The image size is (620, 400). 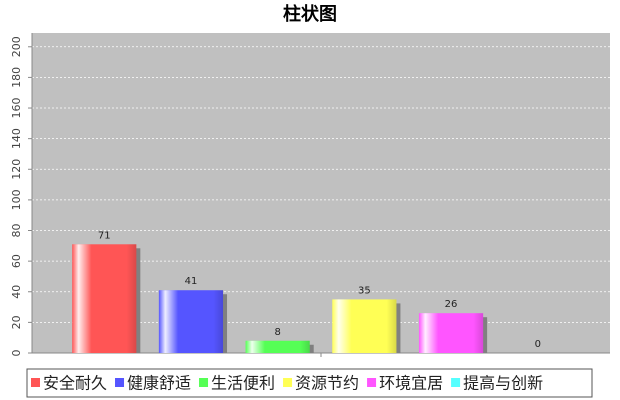 I want to click on legend-label: 生活便利, so click(x=243, y=383).